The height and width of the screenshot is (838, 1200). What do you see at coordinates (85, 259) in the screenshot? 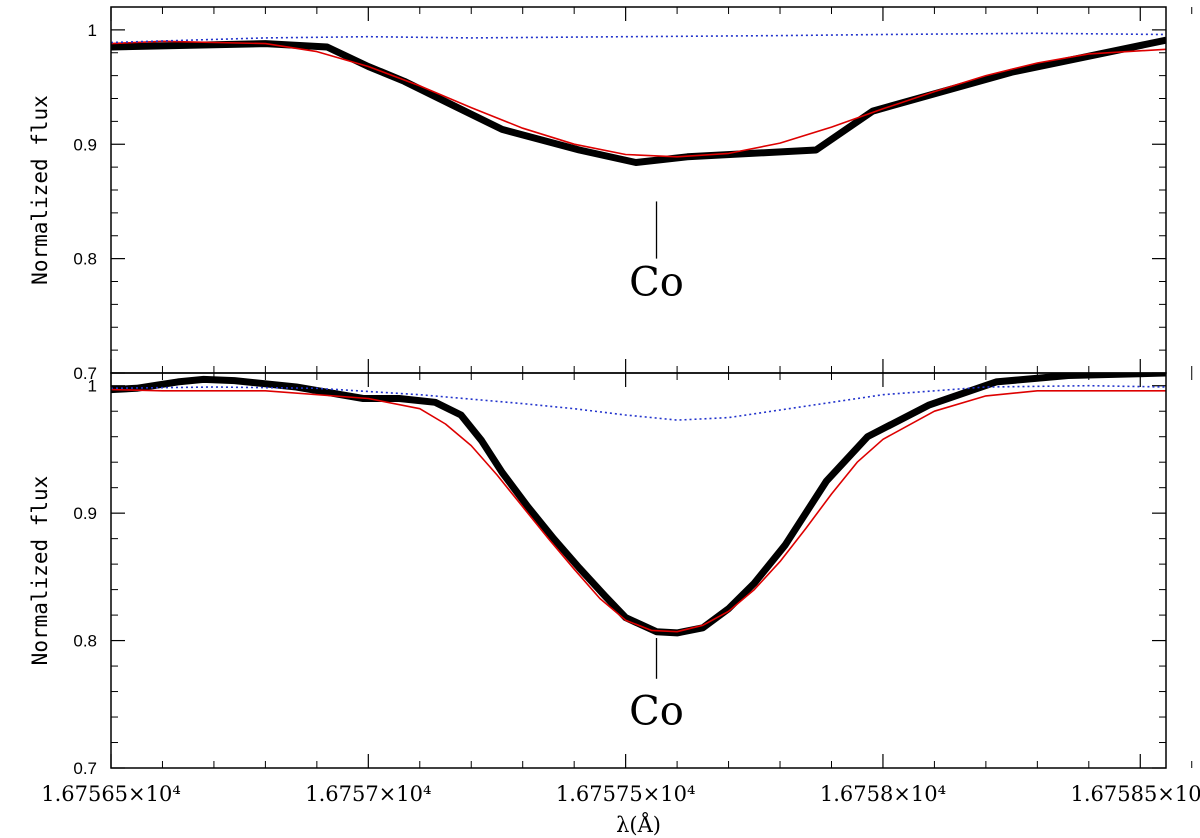
I see `top-ytick-label: 0.8` at bounding box center [85, 259].